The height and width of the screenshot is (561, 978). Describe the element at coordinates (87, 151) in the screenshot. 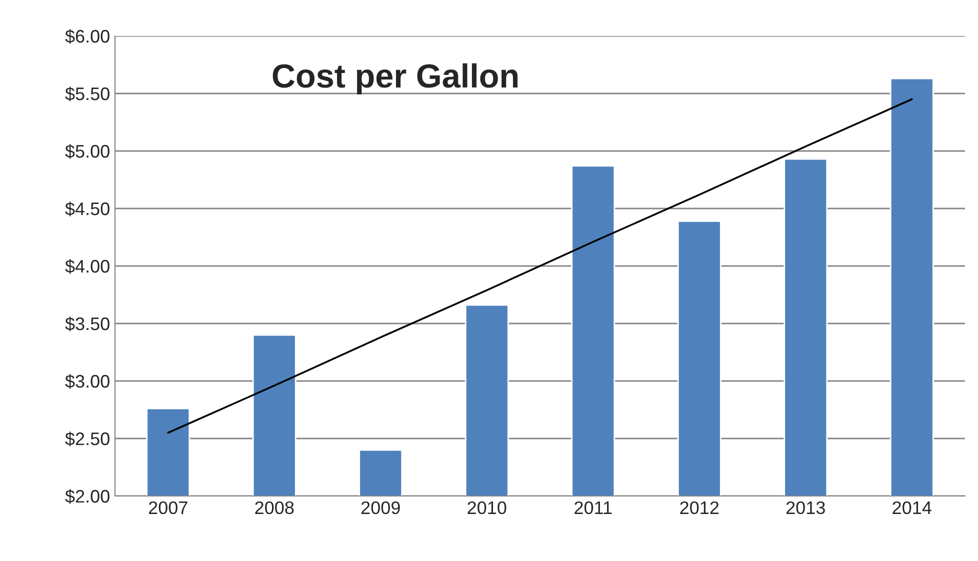

I see `y-tick-label: $5.00` at that location.